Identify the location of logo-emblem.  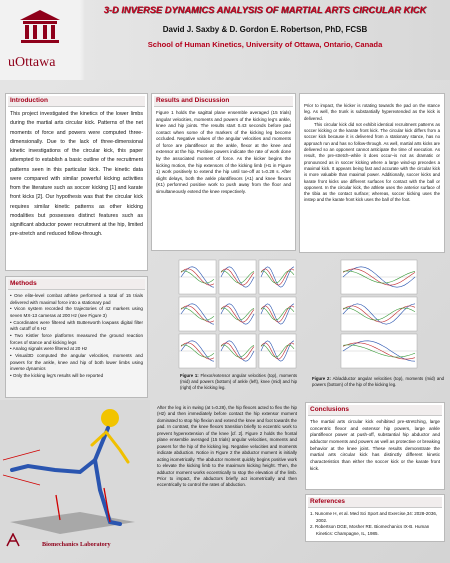
(40, 26).